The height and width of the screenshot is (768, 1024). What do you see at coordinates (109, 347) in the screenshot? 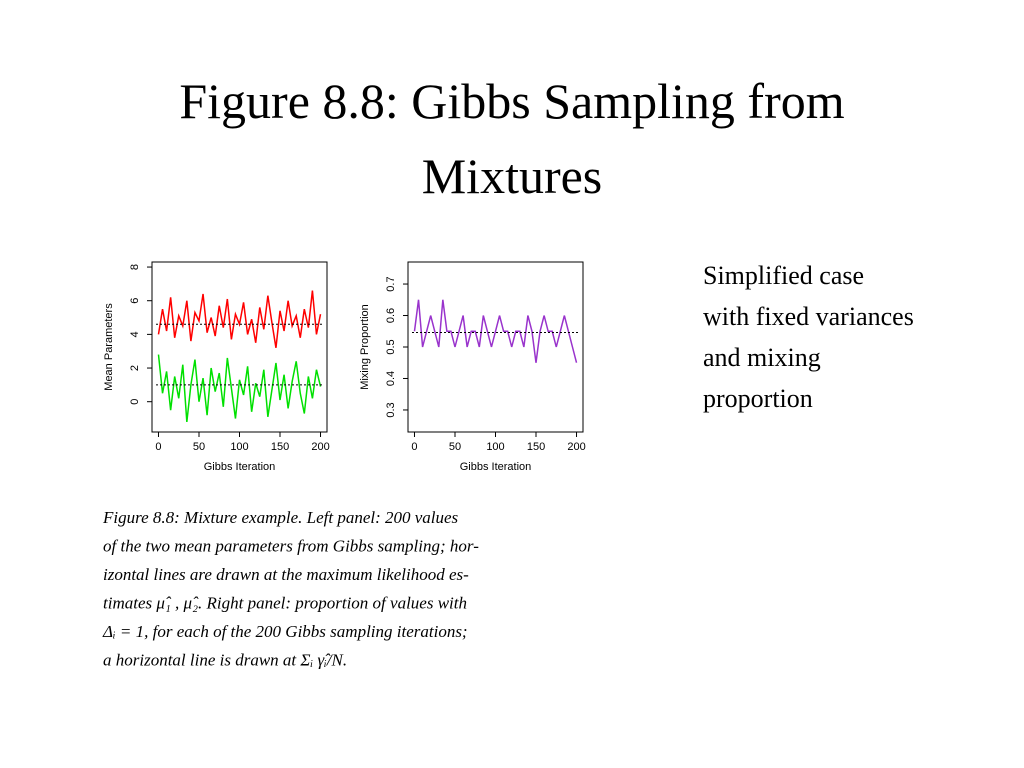
I see `y-axis-label: Mean Parameters` at bounding box center [109, 347].